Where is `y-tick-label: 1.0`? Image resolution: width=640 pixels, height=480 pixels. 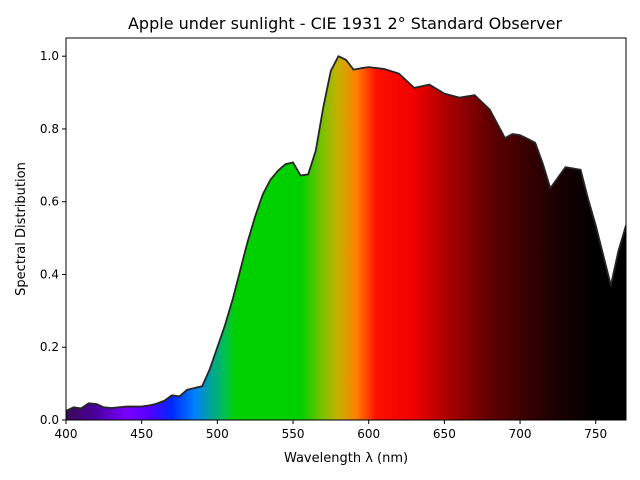
y-tick-label: 1.0 is located at coordinates (49, 56).